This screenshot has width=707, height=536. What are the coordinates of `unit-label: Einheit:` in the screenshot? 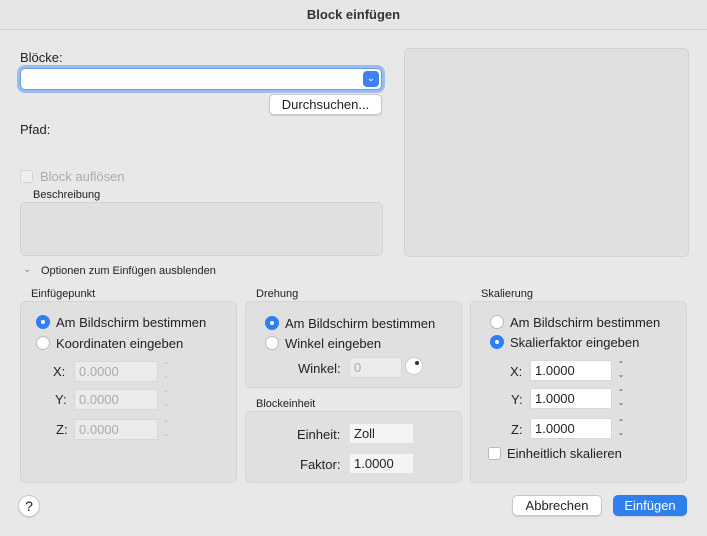 It's located at (319, 434).